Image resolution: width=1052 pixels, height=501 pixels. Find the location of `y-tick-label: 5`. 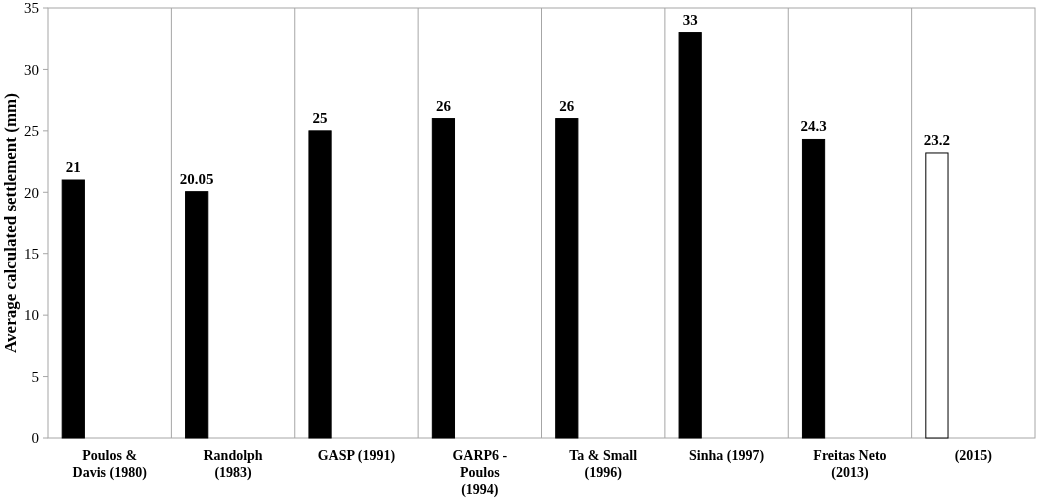

y-tick-label: 5 is located at coordinates (35, 376).